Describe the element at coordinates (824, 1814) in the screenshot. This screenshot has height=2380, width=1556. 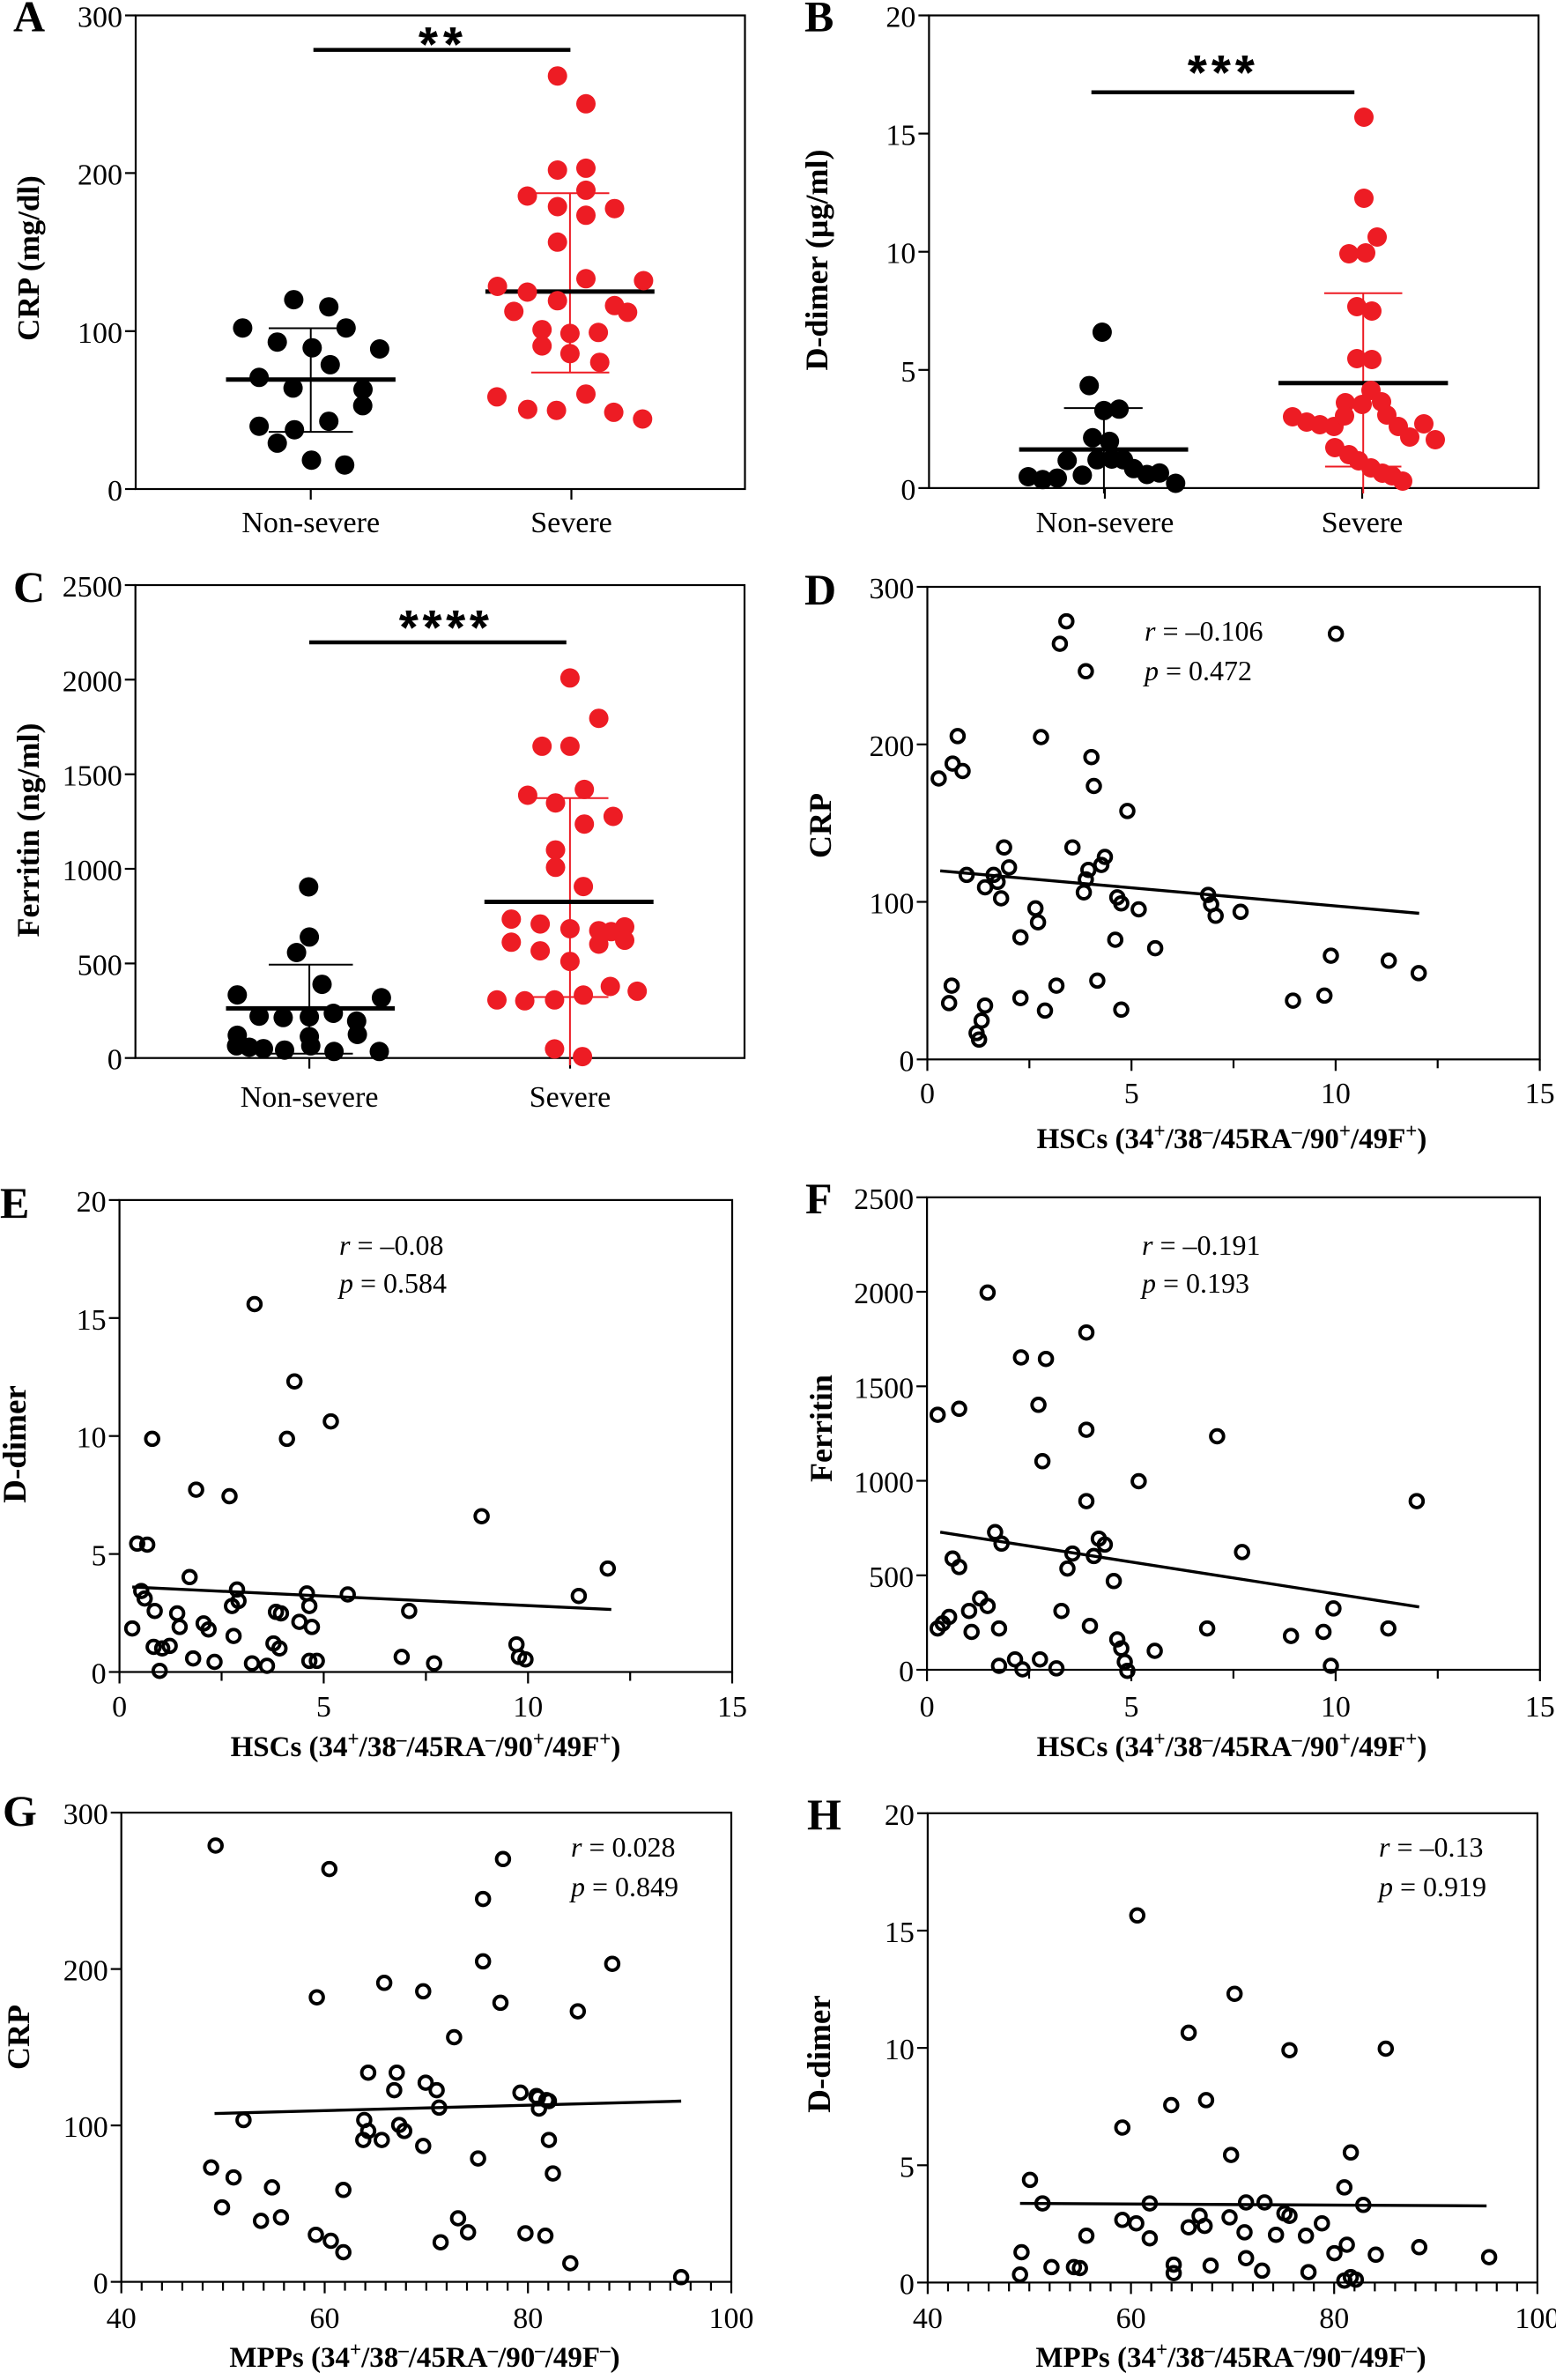
I see `svg-text: H` at that location.